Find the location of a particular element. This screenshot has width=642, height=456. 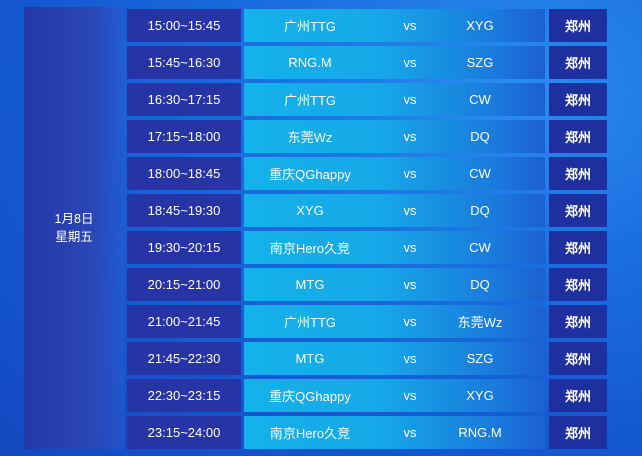

match-time: 18:00~18:45 is located at coordinates (184, 173).